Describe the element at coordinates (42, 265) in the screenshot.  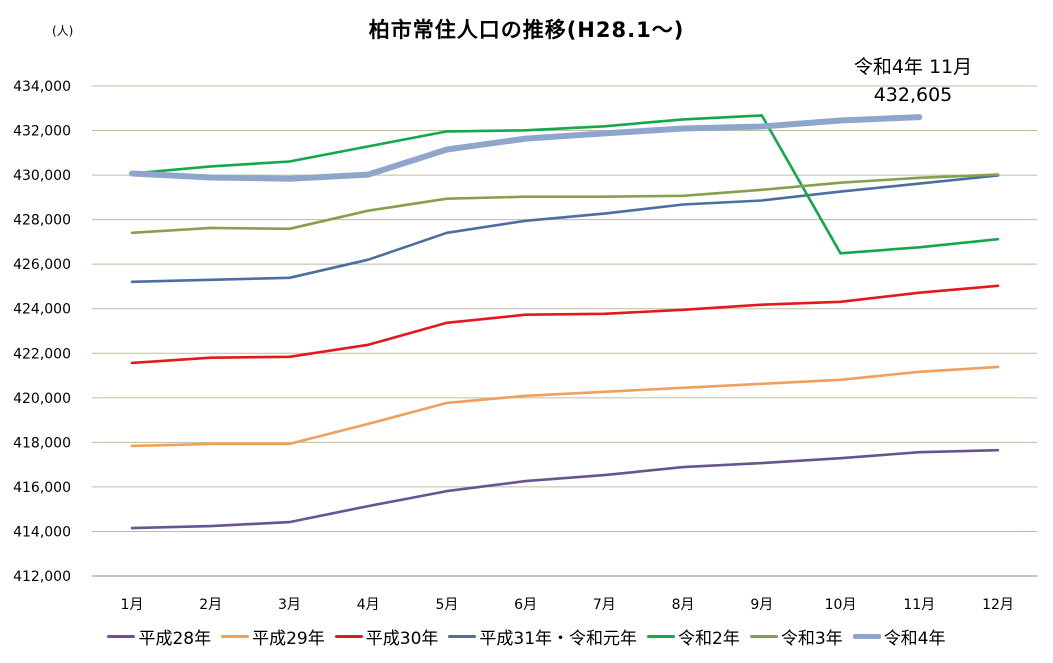
I see `y-tick-label: 426,000` at that location.